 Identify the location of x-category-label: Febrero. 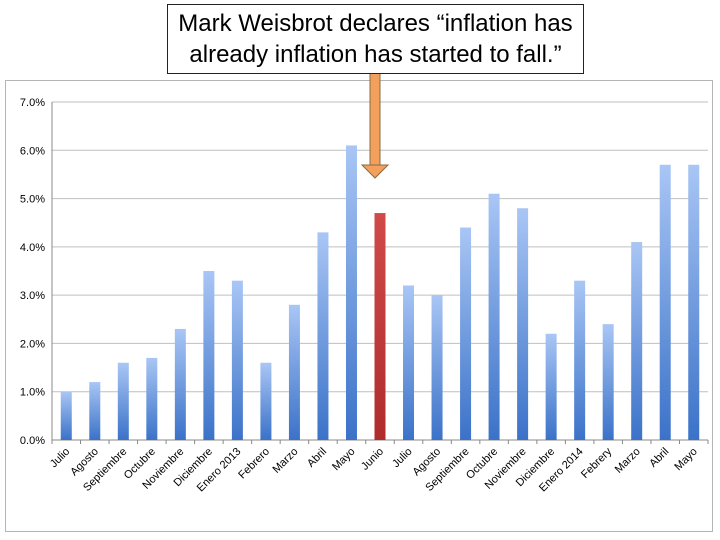
(254, 464).